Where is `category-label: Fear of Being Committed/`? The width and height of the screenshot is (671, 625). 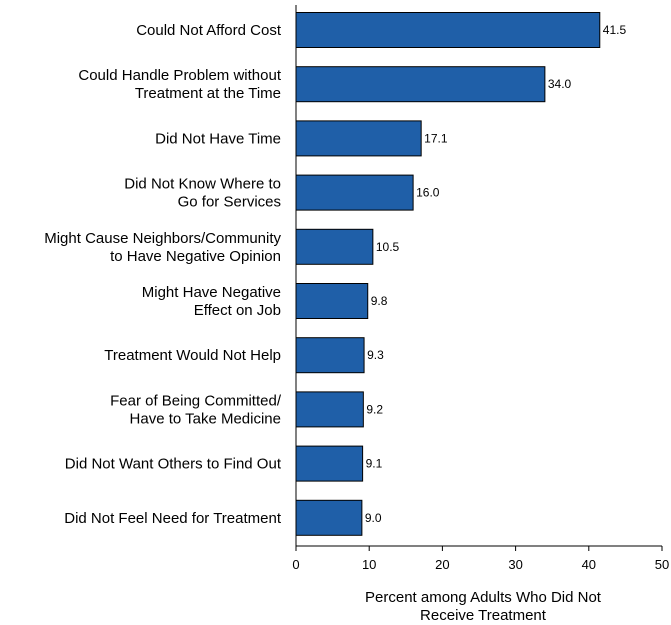 category-label: Fear of Being Committed/ is located at coordinates (196, 400).